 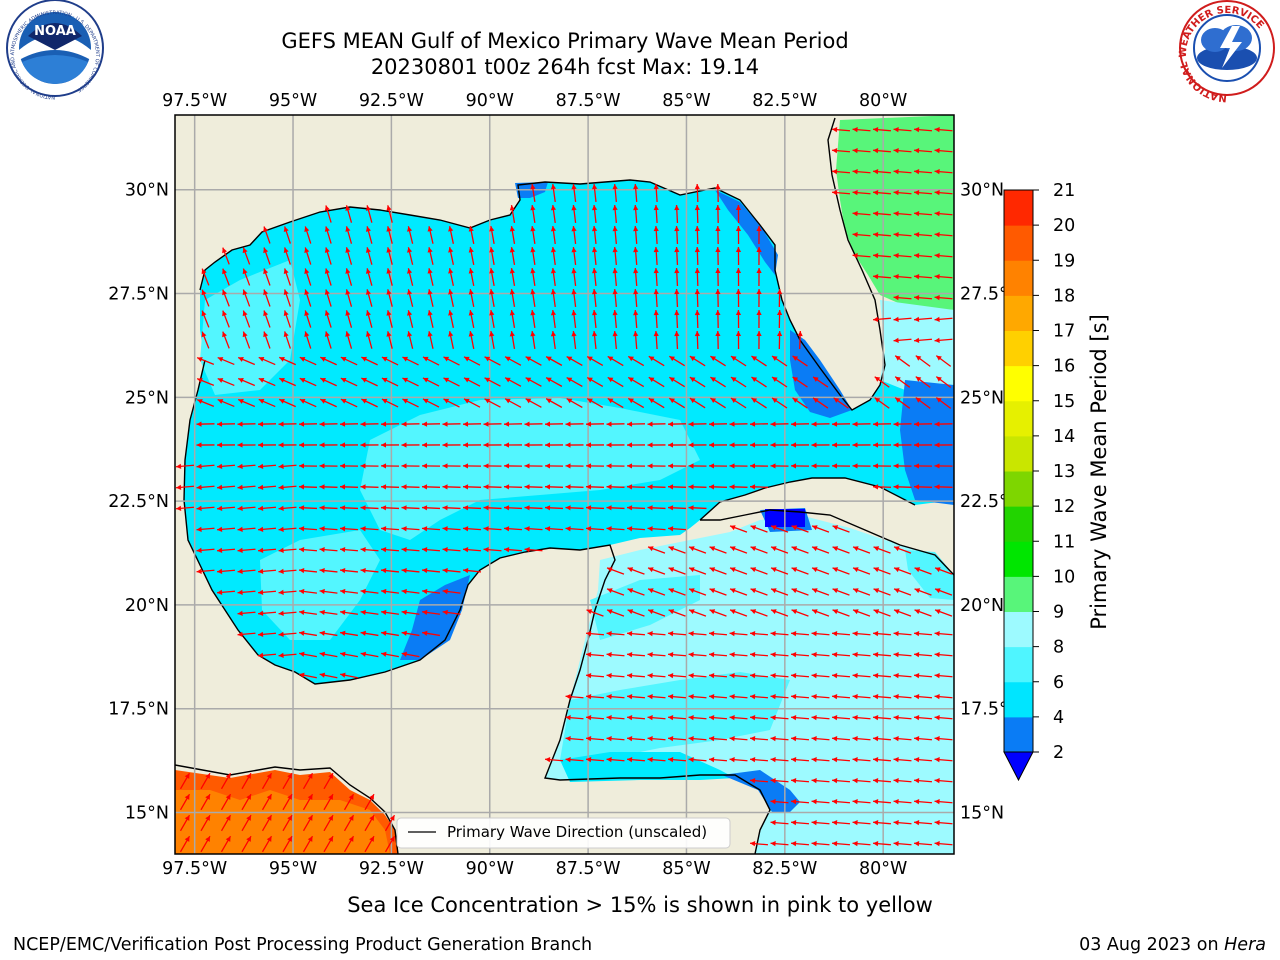 I want to click on lon-label-top: 82.5°W, so click(x=784, y=101).